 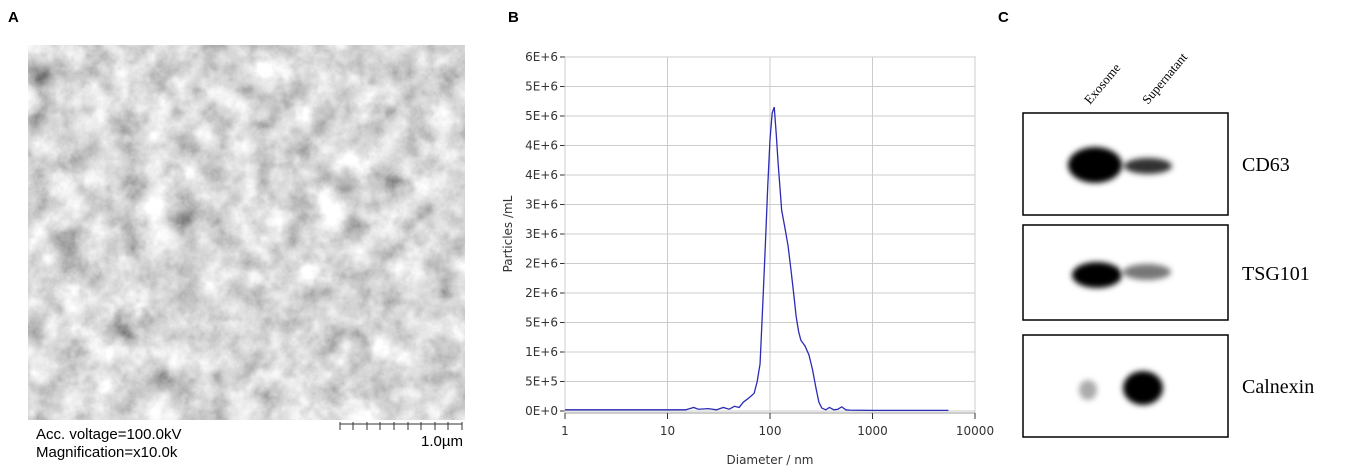 What do you see at coordinates (109, 434) in the screenshot?
I see `caption: Acc. voltage=100.0kV` at bounding box center [109, 434].